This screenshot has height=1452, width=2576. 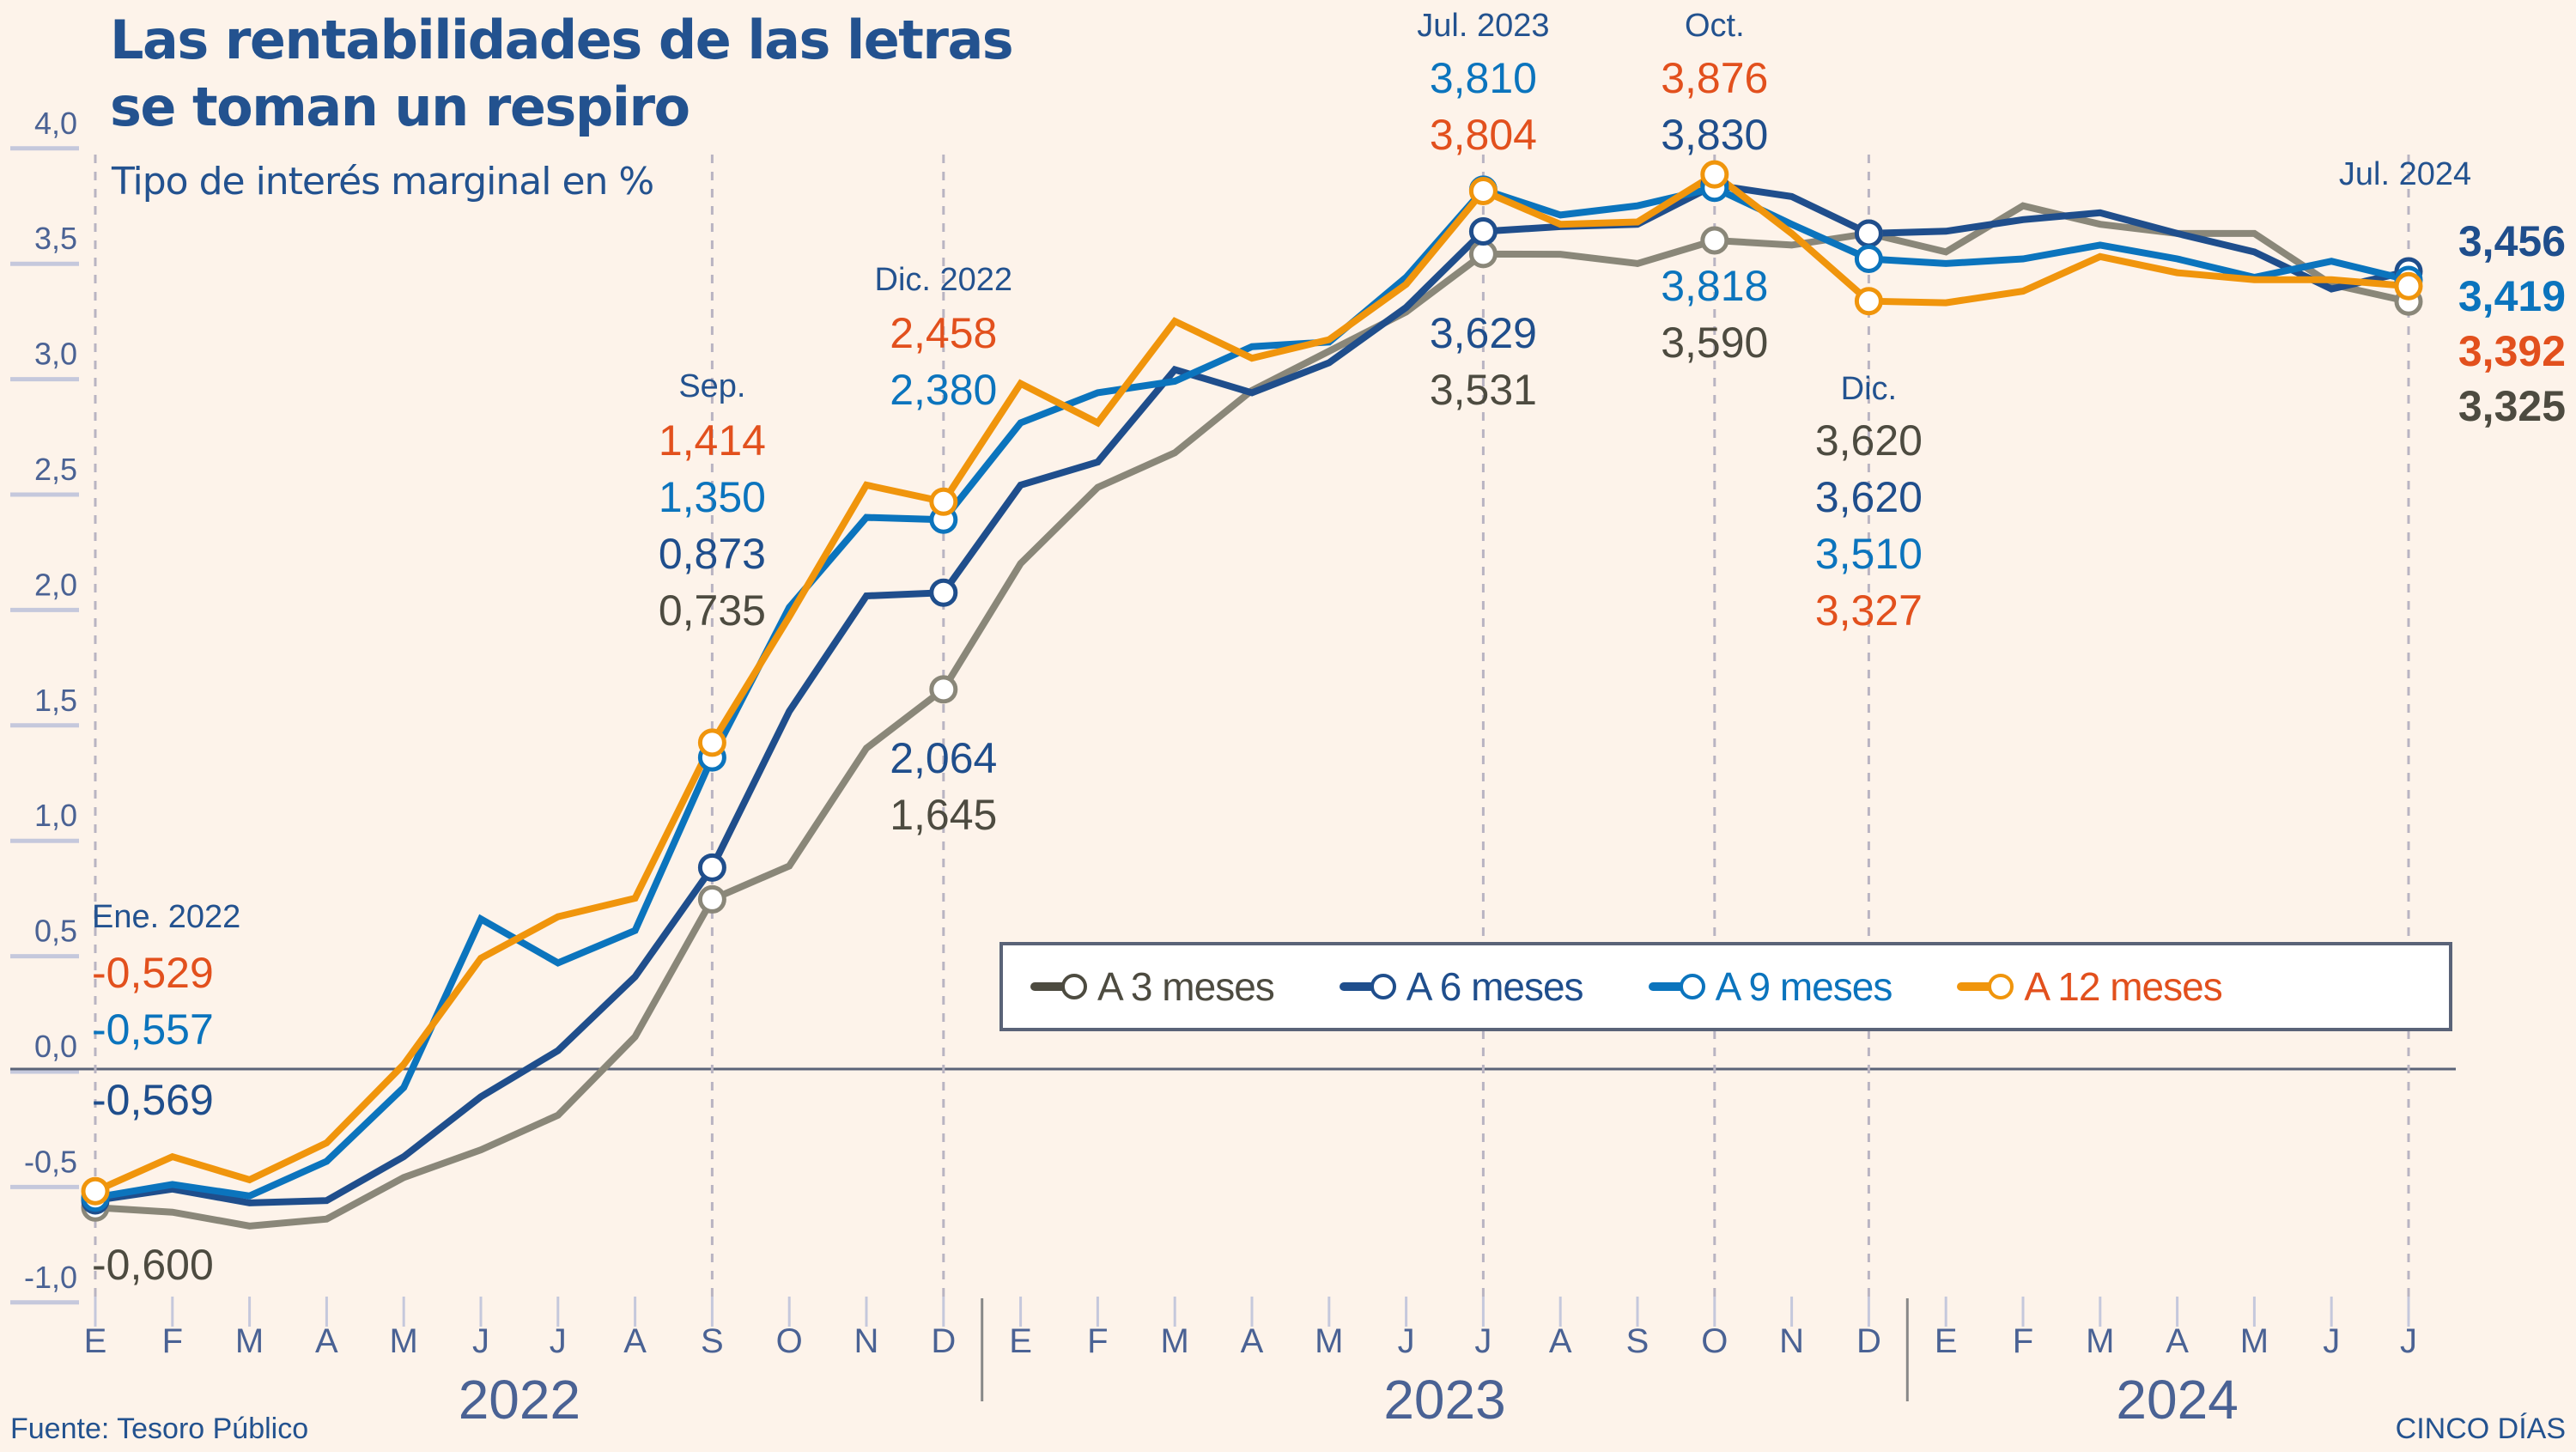 What do you see at coordinates (1484, 333) in the screenshot?
I see `annotation-value-m6: 3,629` at bounding box center [1484, 333].